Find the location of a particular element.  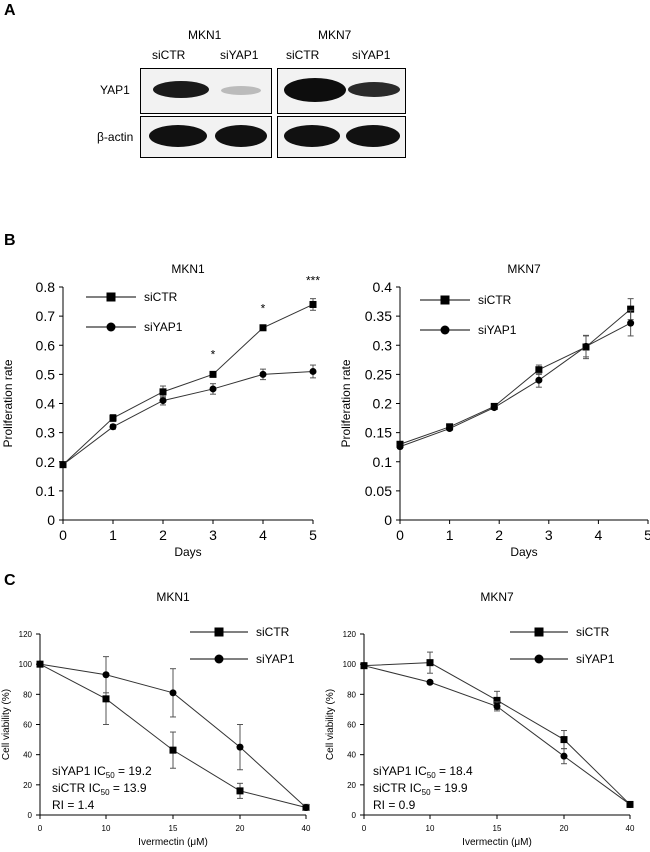

blot-box-actin-mkn7 is located at coordinates (341, 137).